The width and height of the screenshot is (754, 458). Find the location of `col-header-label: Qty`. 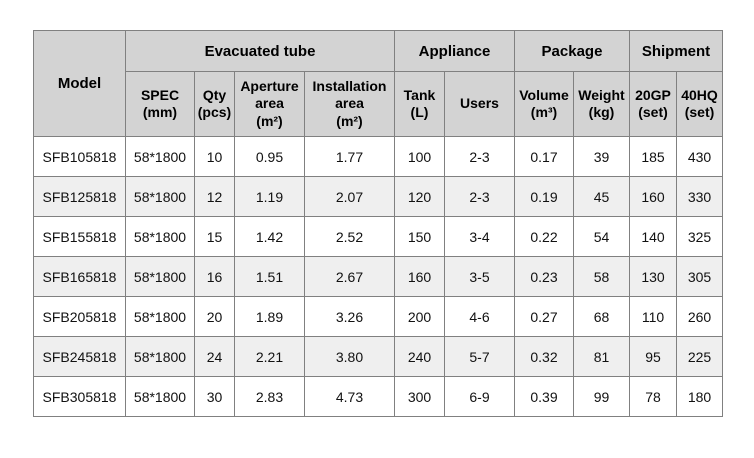

col-header-label: Qty is located at coordinates (214, 94).